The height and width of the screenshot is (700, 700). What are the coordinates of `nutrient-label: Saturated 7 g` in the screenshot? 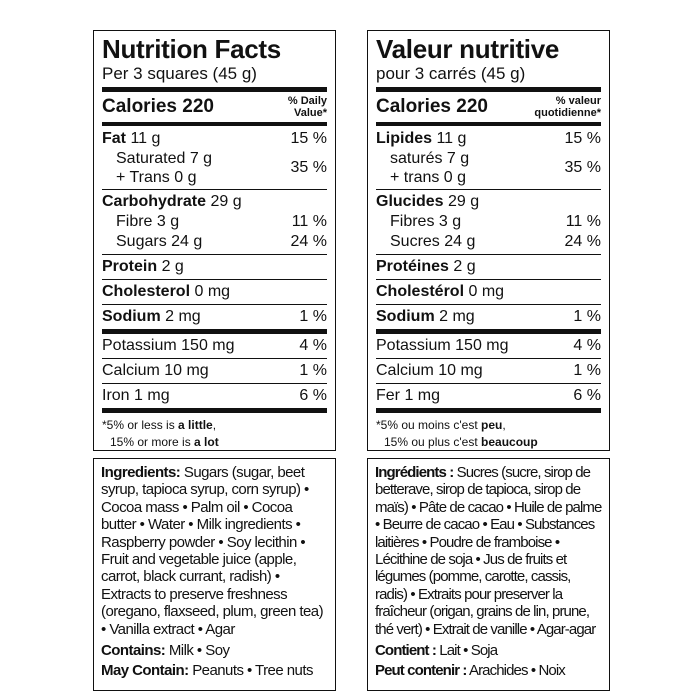 It's located at (164, 158).